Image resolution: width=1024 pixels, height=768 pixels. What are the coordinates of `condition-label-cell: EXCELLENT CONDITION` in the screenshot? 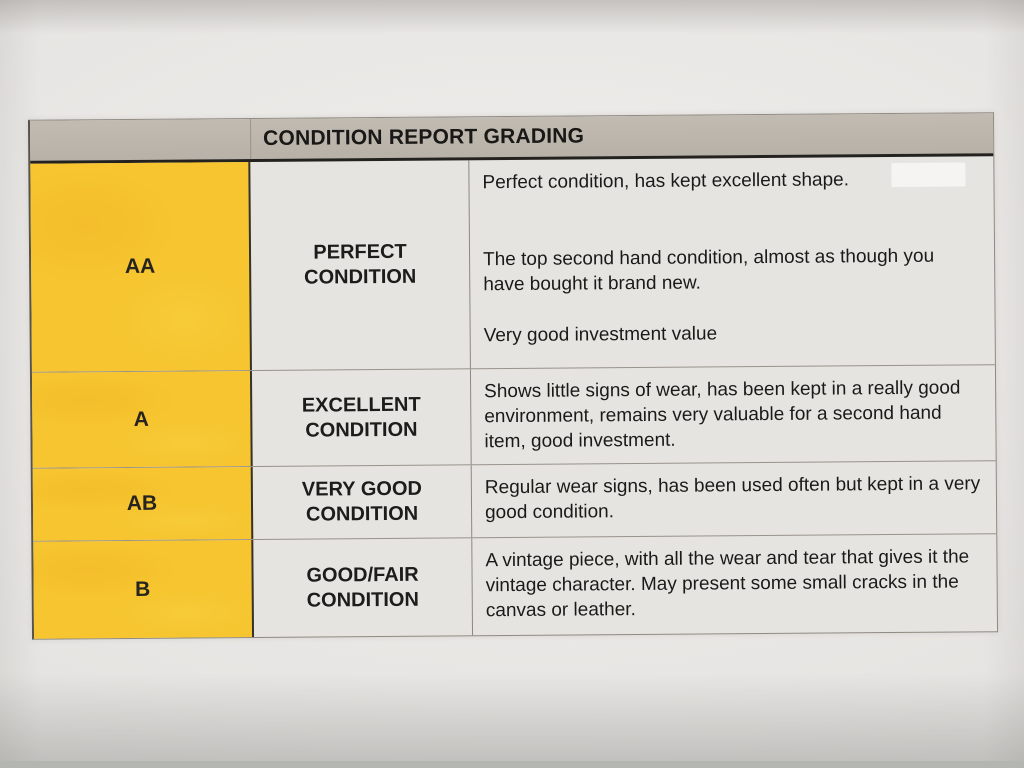 It's located at (361, 418).